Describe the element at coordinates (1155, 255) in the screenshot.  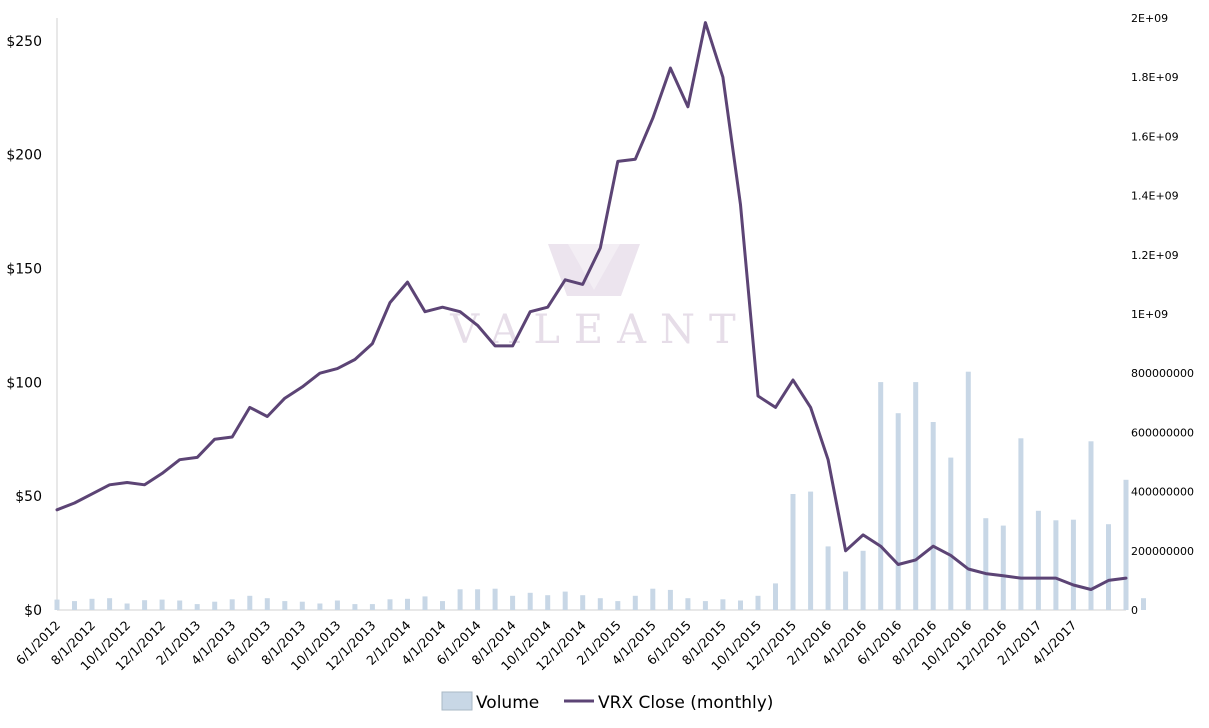
I see `right-tick-label: 1.2E+09` at that location.